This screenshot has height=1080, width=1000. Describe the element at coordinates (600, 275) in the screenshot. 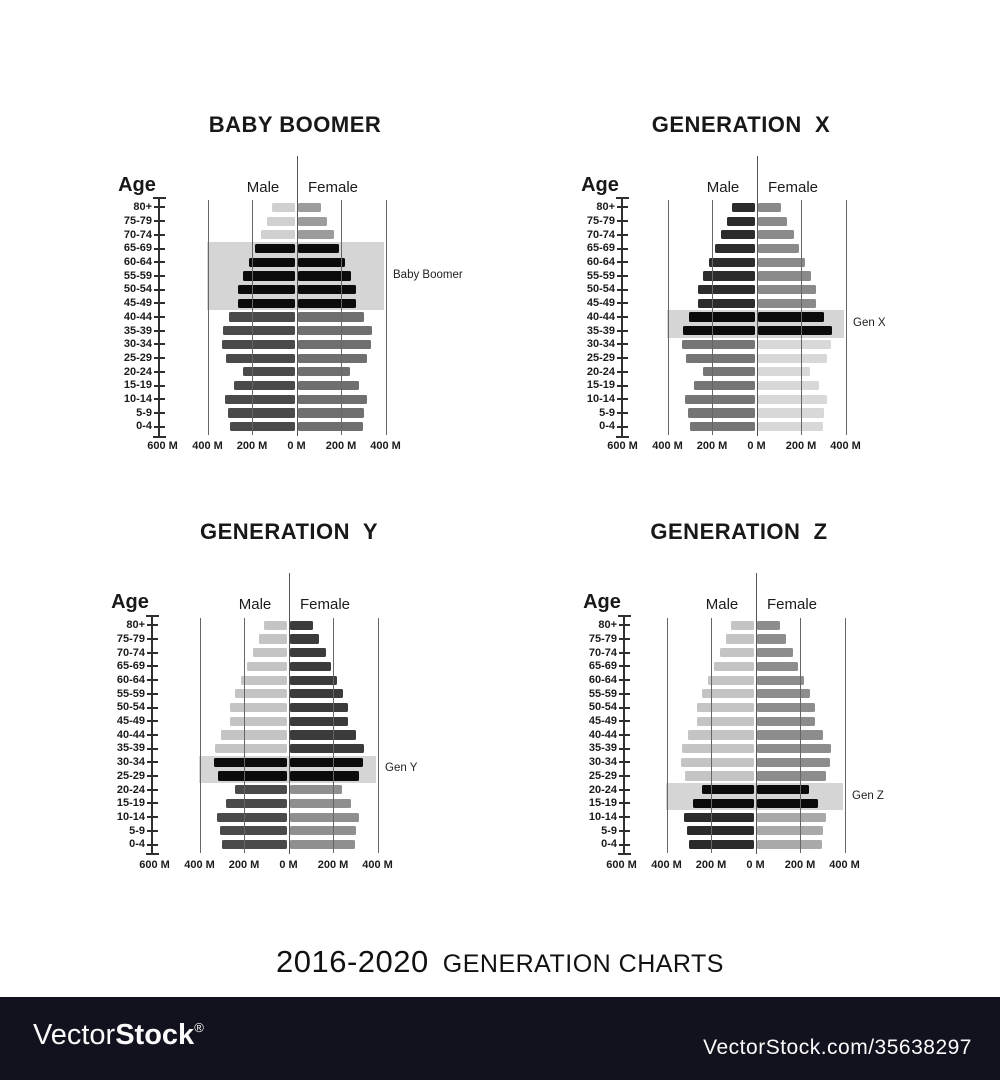

I see `age-group-label: 55-59` at that location.